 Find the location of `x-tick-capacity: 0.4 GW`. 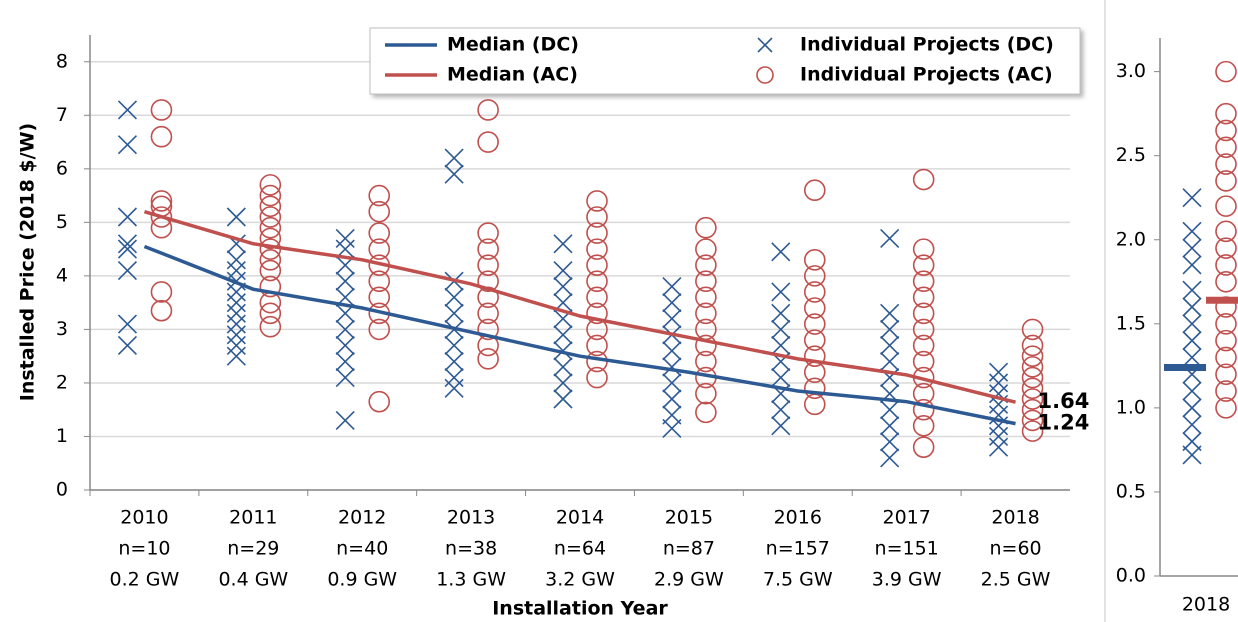

x-tick-capacity: 0.4 GW is located at coordinates (253, 580).